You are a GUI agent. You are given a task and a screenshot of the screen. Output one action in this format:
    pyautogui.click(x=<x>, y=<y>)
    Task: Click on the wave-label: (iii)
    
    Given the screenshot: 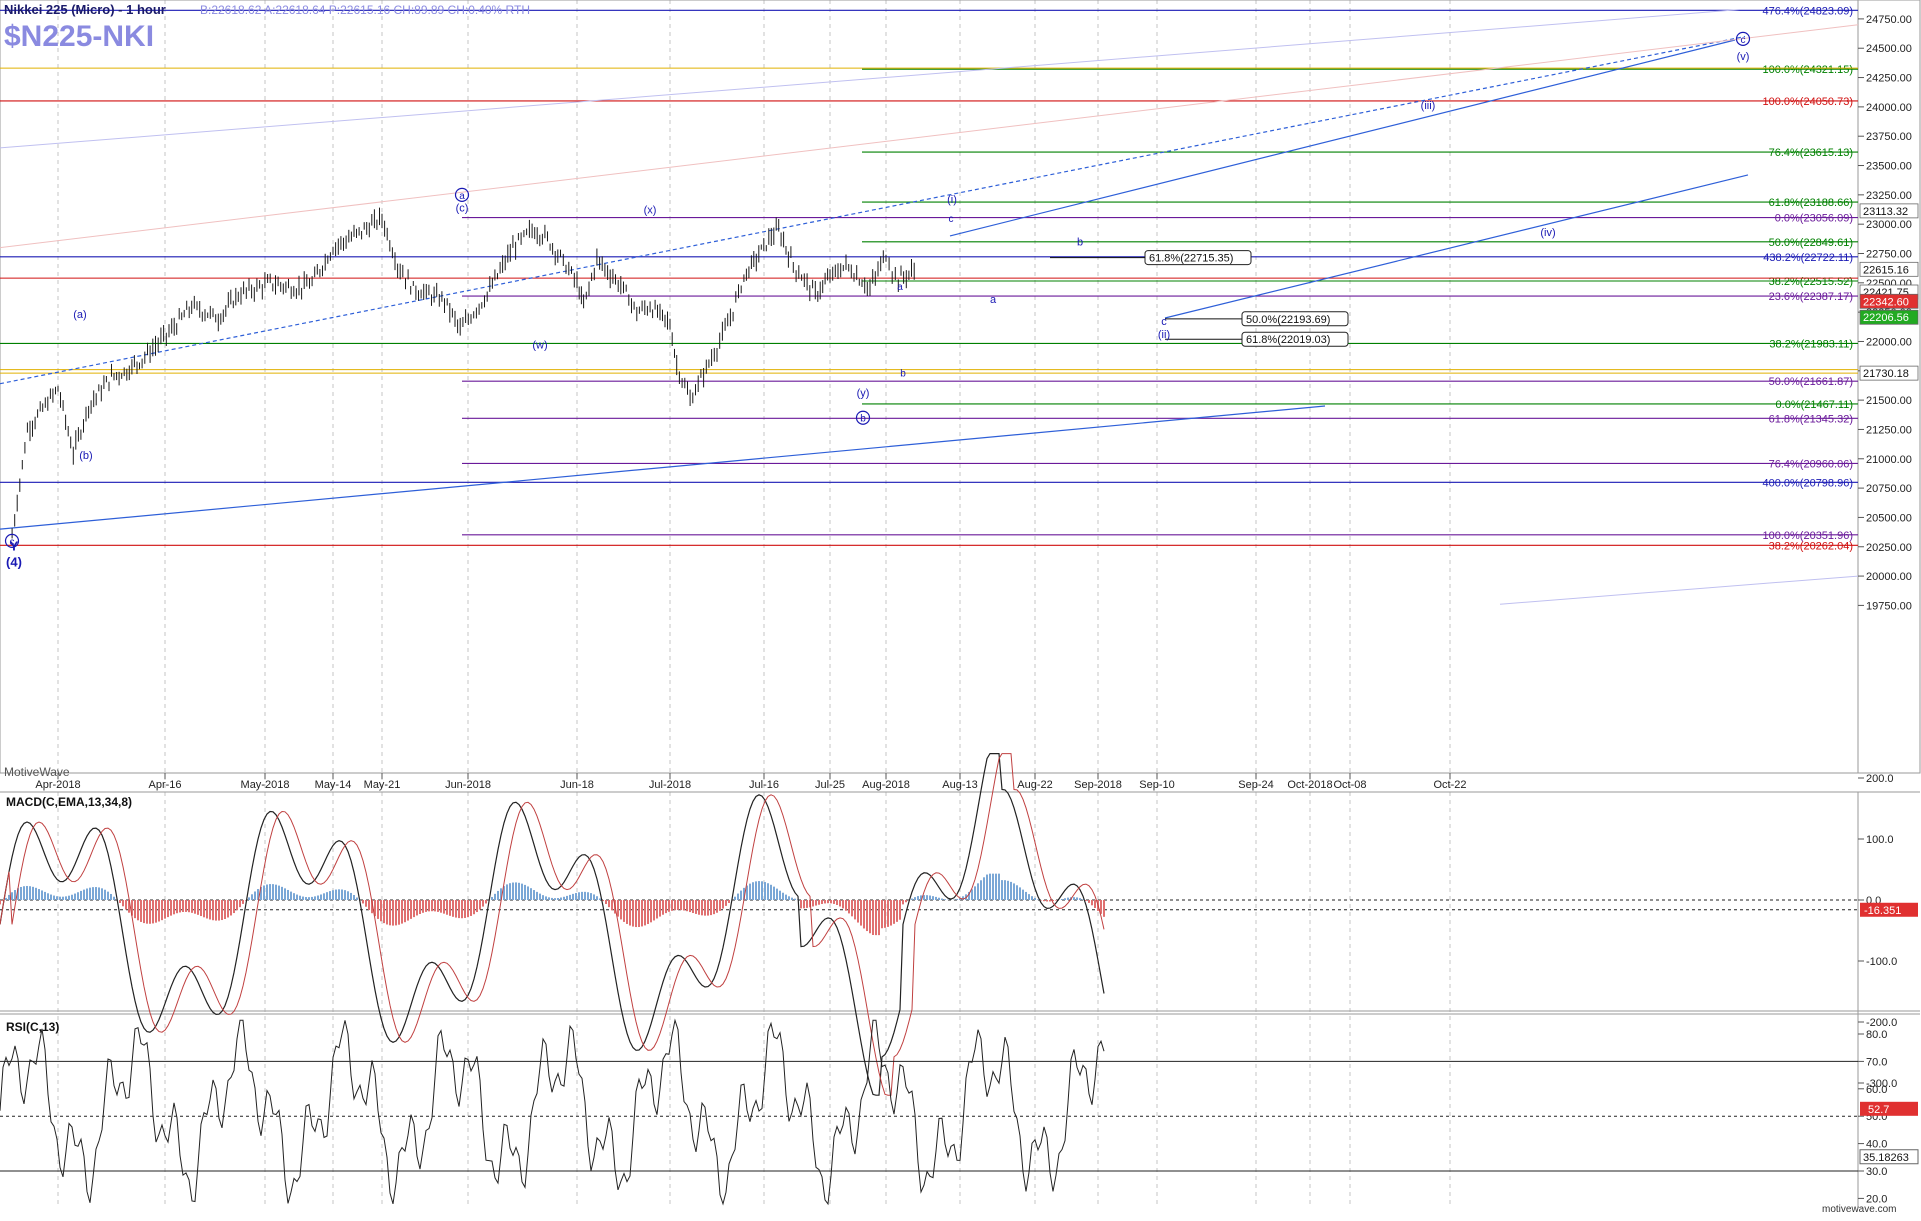 What is the action you would take?
    pyautogui.click(x=1428, y=106)
    